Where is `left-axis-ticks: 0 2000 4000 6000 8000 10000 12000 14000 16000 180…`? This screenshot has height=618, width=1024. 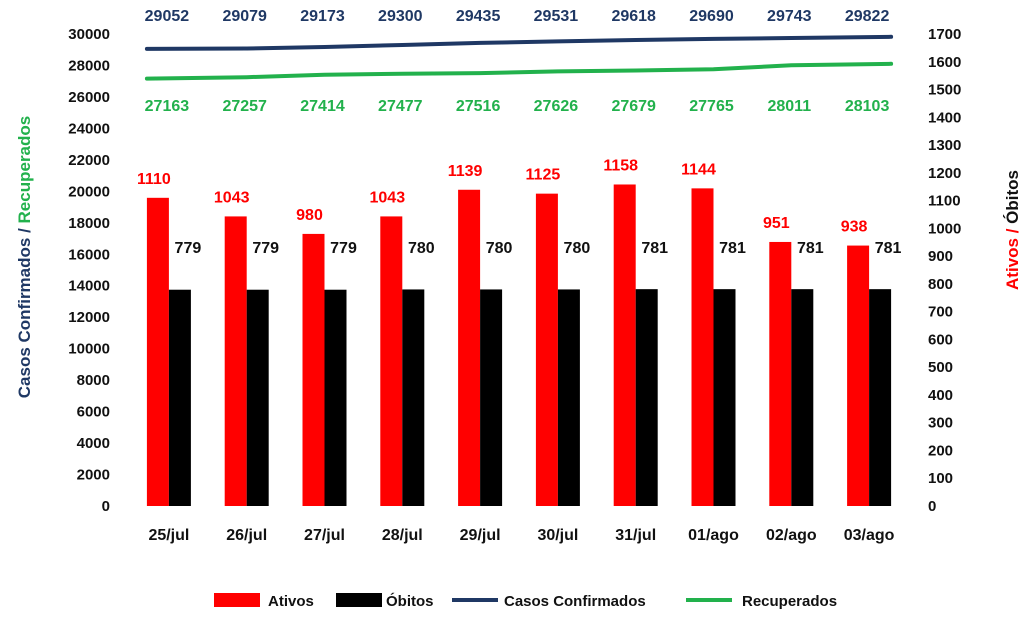 left-axis-ticks: 0 2000 4000 6000 8000 10000 12000 14000 16000 180… is located at coordinates (89, 270).